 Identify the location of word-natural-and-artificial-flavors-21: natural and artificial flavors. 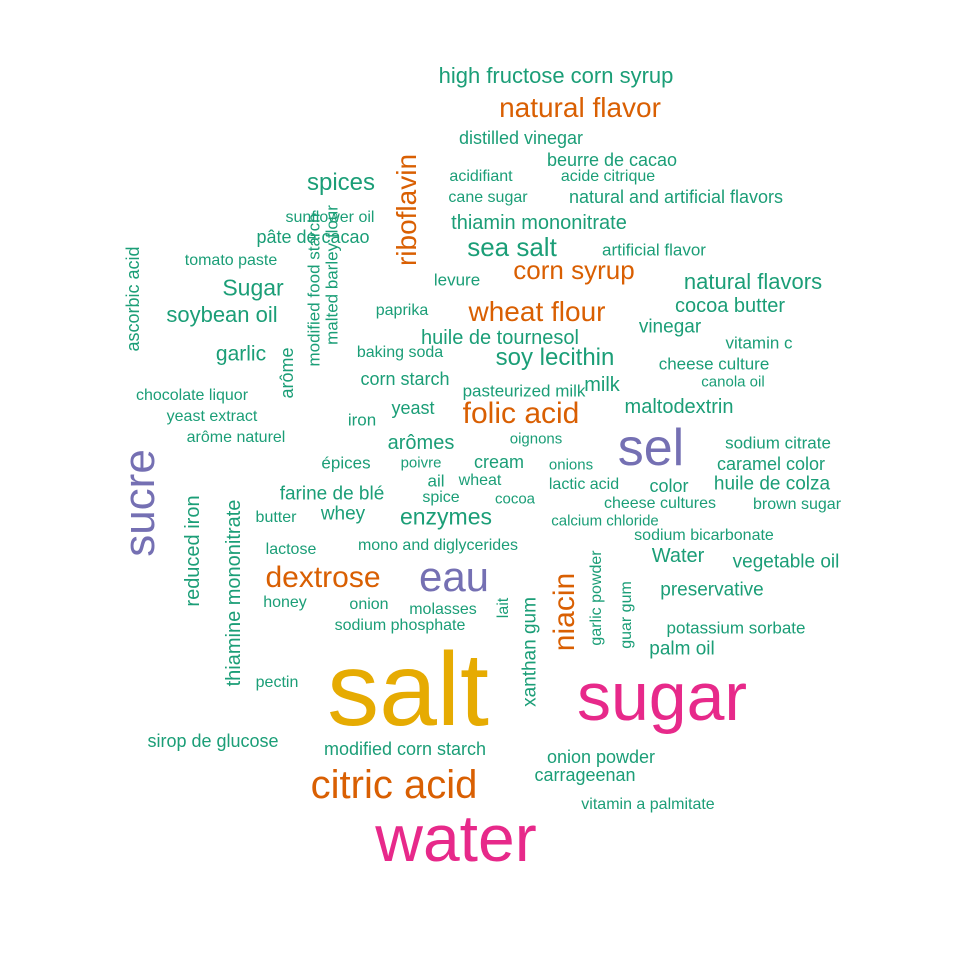
(676, 197).